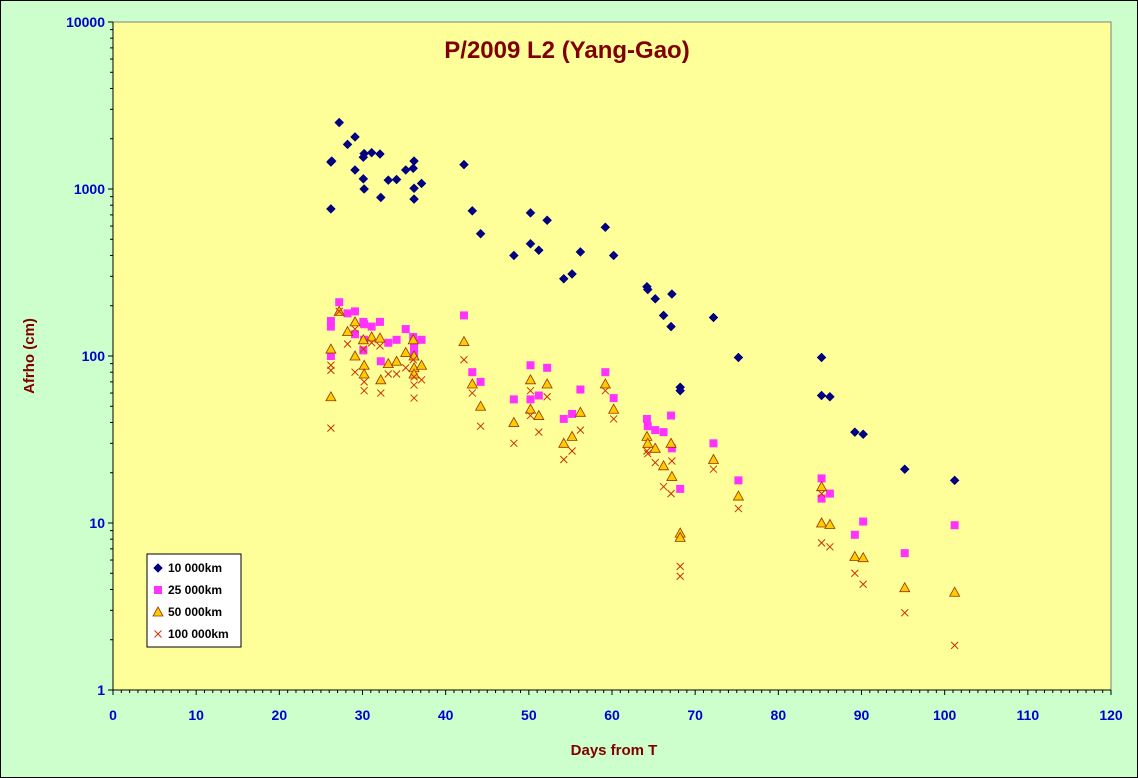  Describe the element at coordinates (195, 612) in the screenshot. I see `legend-label: 50 000km` at that location.